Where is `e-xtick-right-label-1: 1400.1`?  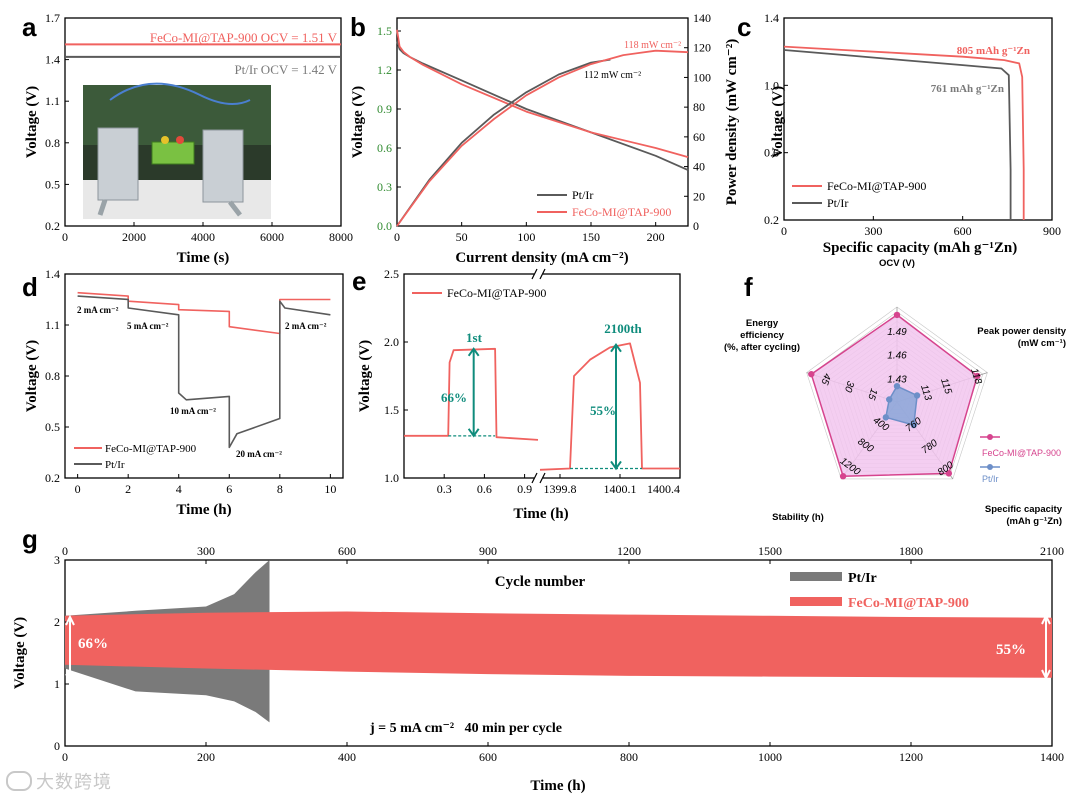 e-xtick-right-label-1: 1400.1 is located at coordinates (620, 489).